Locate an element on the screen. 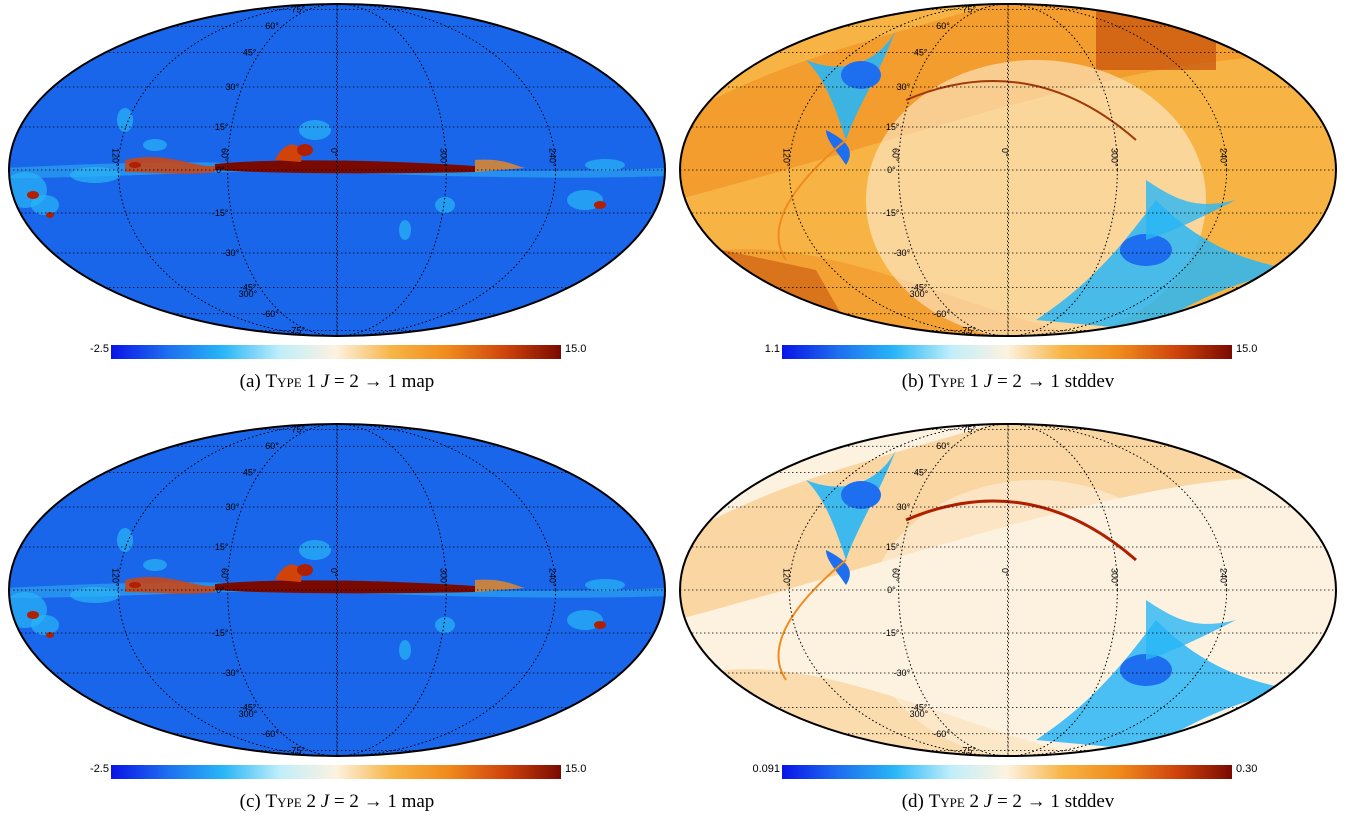 The width and height of the screenshot is (1355, 834). colorbar-max-b: 15.0 is located at coordinates (1247, 349).